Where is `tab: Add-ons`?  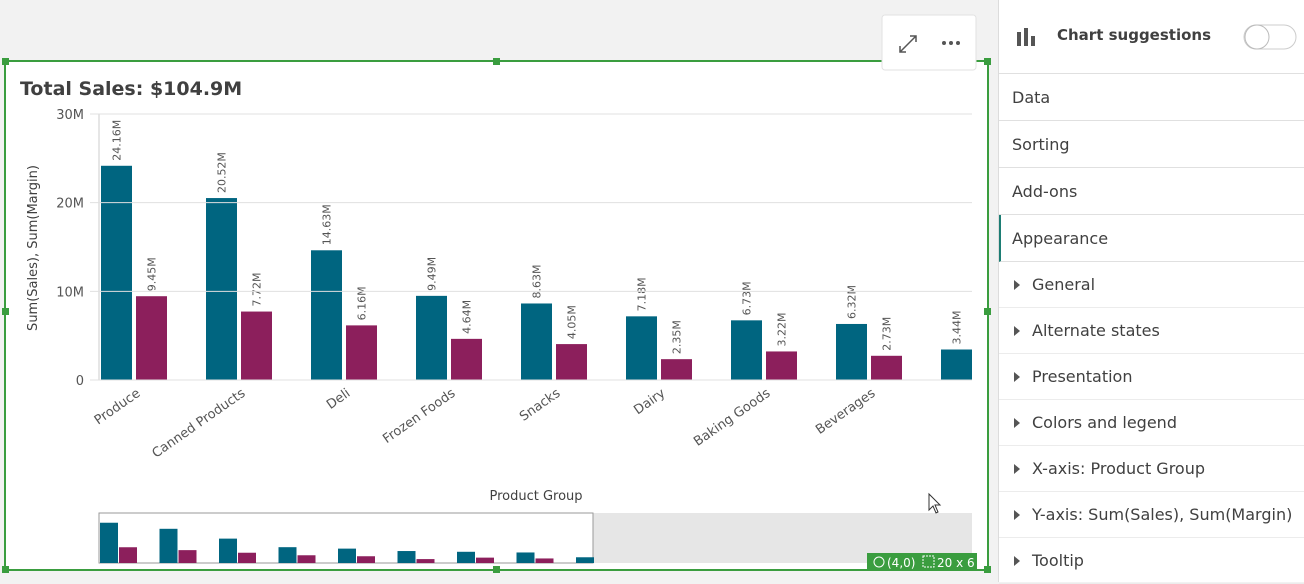 tab: Add-ons is located at coordinates (1151, 191).